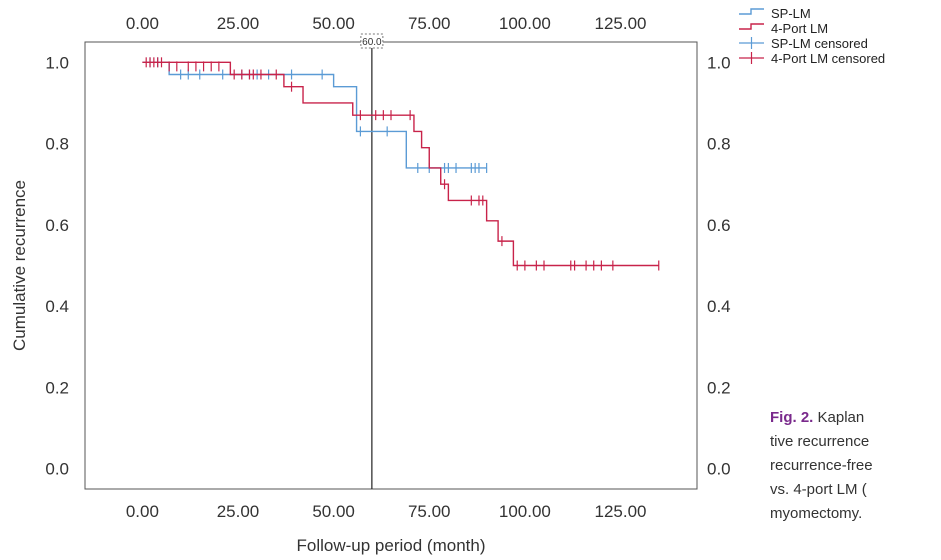 Image resolution: width=941 pixels, height=560 pixels. I want to click on reference-label: 60.0, so click(372, 42).